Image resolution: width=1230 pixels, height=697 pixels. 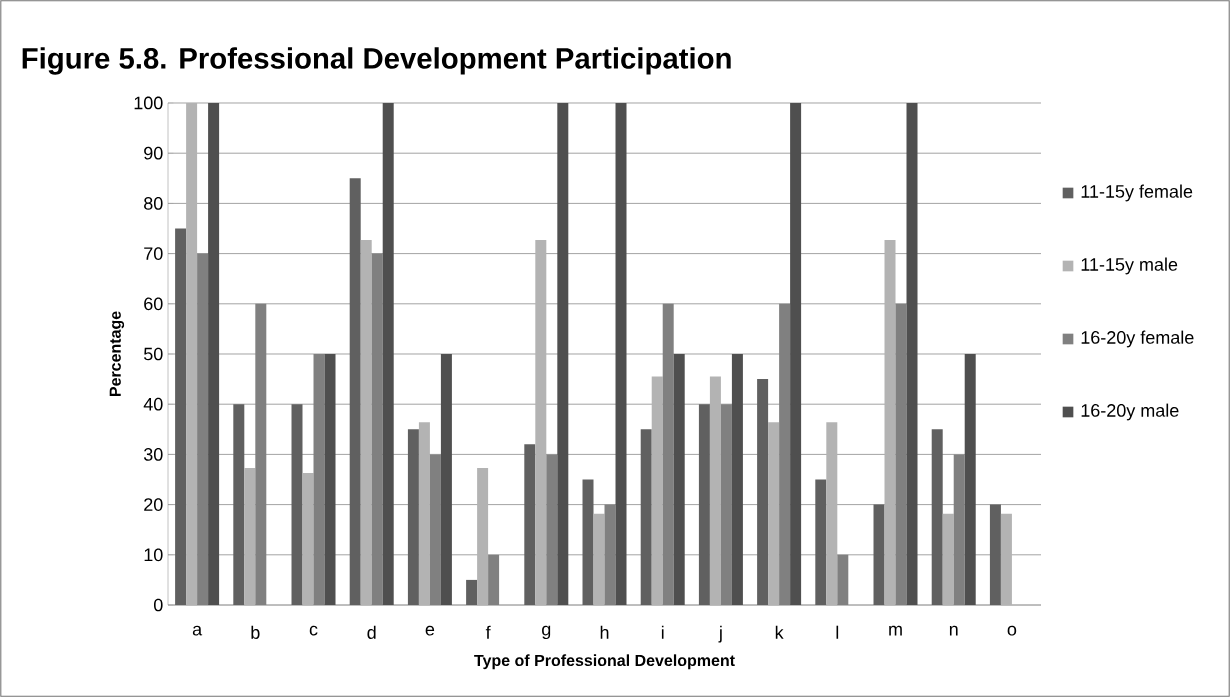 I want to click on x-tick-label: i, so click(x=662, y=632).